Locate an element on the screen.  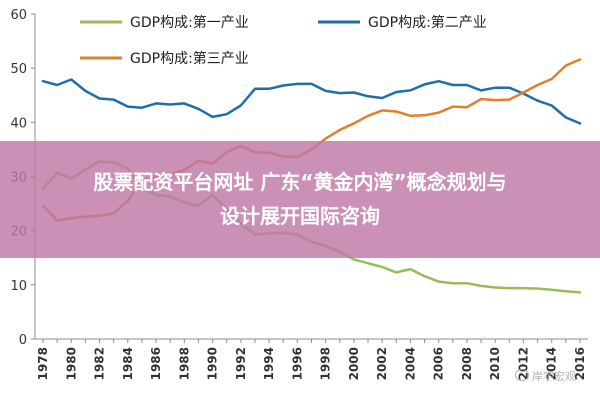
x-tick-label: 2010 is located at coordinates (495, 363).